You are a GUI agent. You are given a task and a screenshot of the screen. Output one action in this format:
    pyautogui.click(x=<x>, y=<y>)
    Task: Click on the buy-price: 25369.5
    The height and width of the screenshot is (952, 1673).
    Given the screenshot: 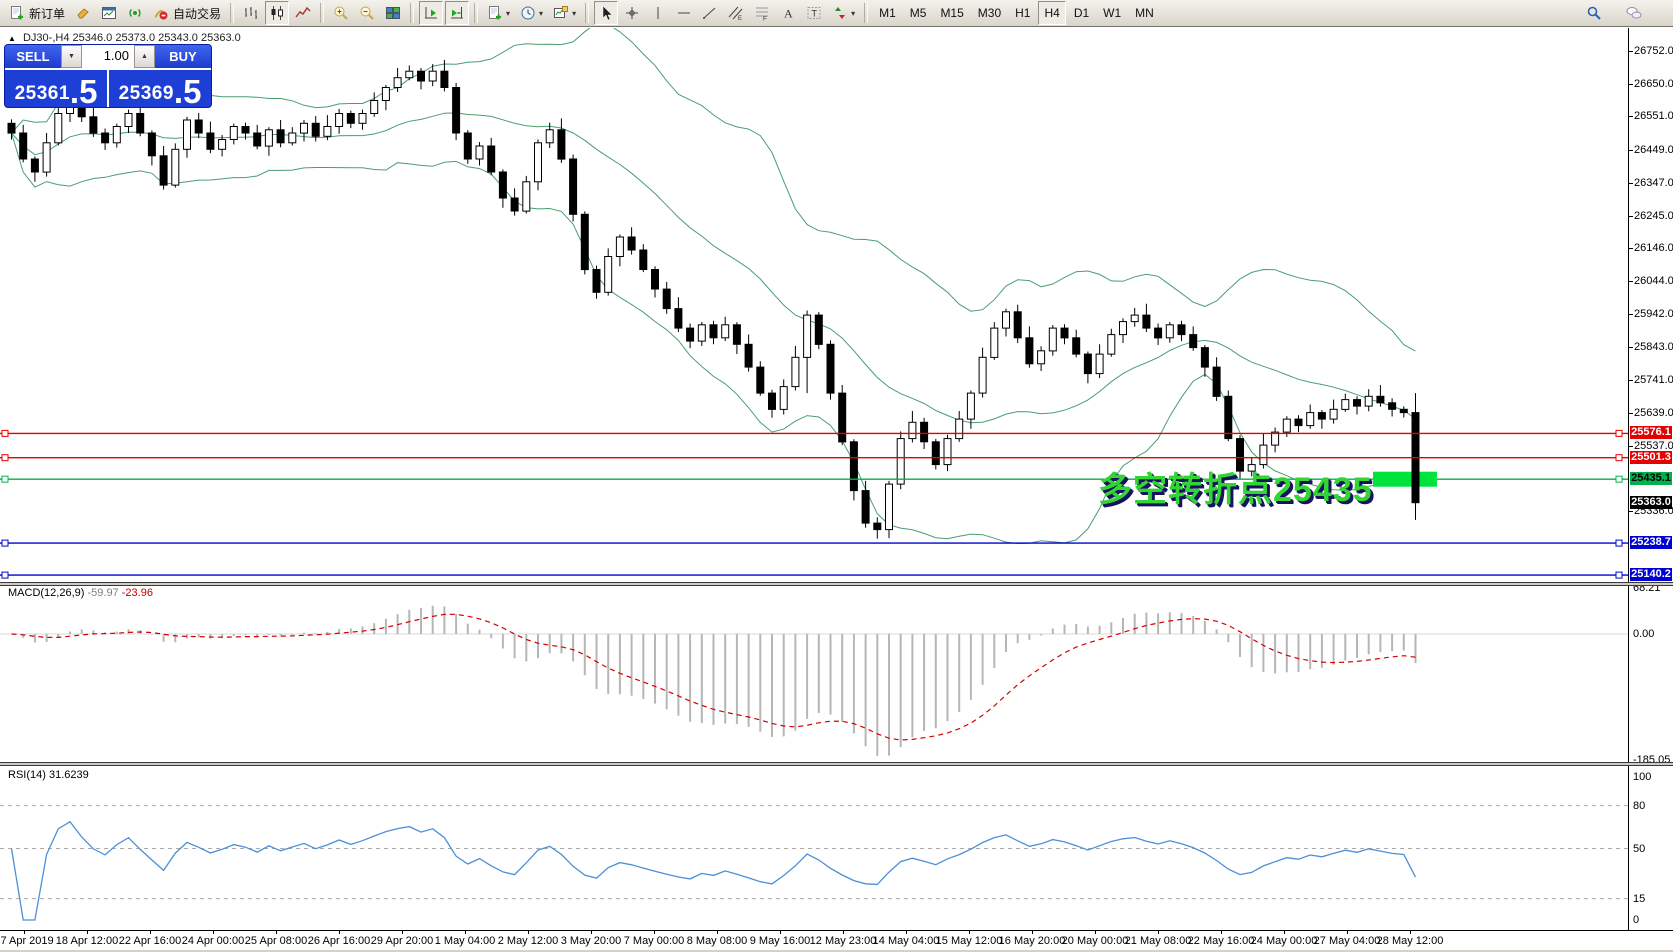 What is the action you would take?
    pyautogui.click(x=160, y=90)
    